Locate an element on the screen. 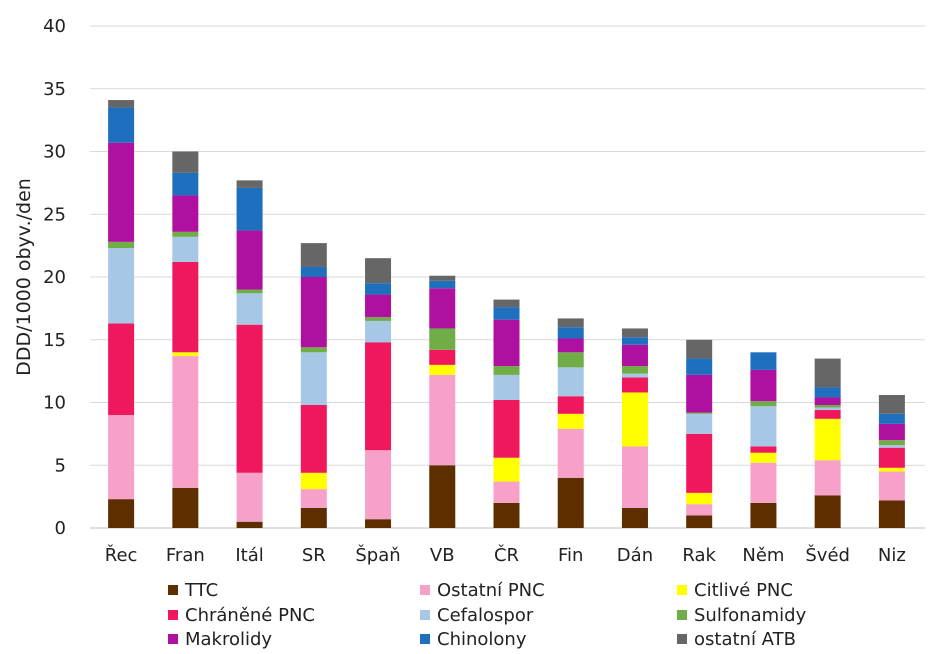  x-category-label: ČR is located at coordinates (506, 555).